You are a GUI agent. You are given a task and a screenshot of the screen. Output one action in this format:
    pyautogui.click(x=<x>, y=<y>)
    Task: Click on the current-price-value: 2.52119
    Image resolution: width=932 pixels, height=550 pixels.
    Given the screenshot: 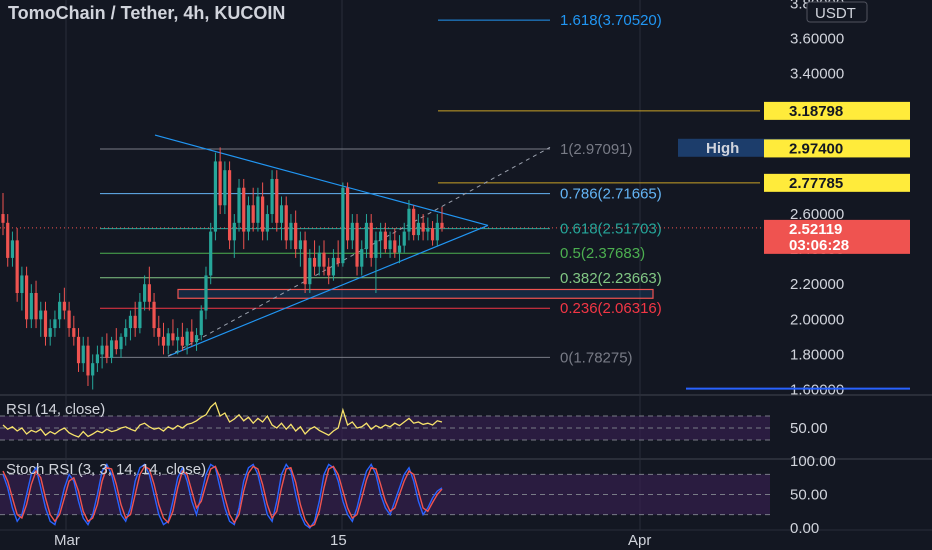 What is the action you would take?
    pyautogui.click(x=815, y=229)
    